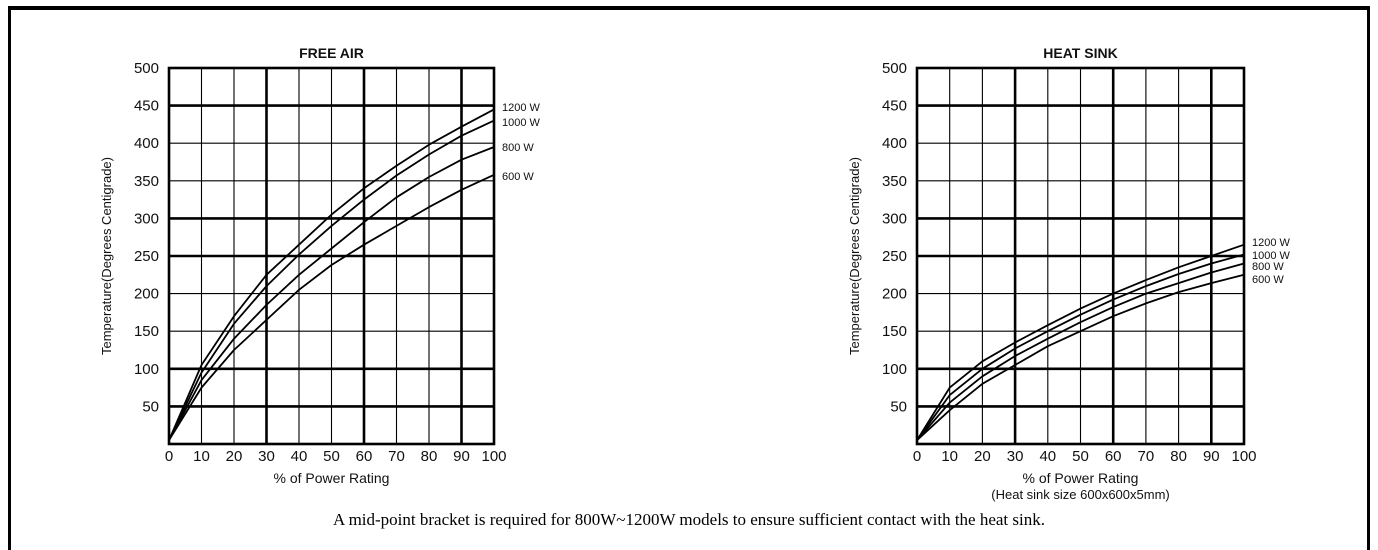  What do you see at coordinates (1080, 494) in the screenshot?
I see `heat-sink-x-axis-sublabel: (Heat sink size 600x600x5mm)` at bounding box center [1080, 494].